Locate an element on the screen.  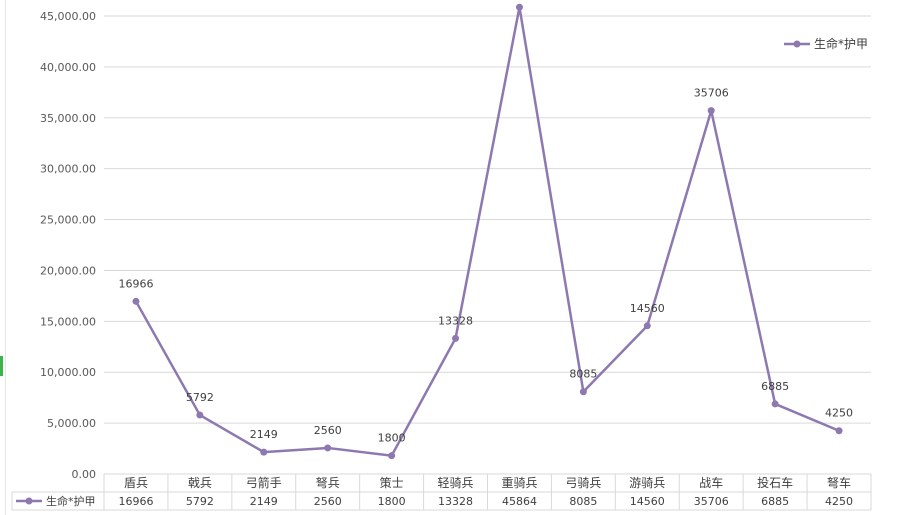
y-tick-label: 25,000.00 is located at coordinates (68, 220).